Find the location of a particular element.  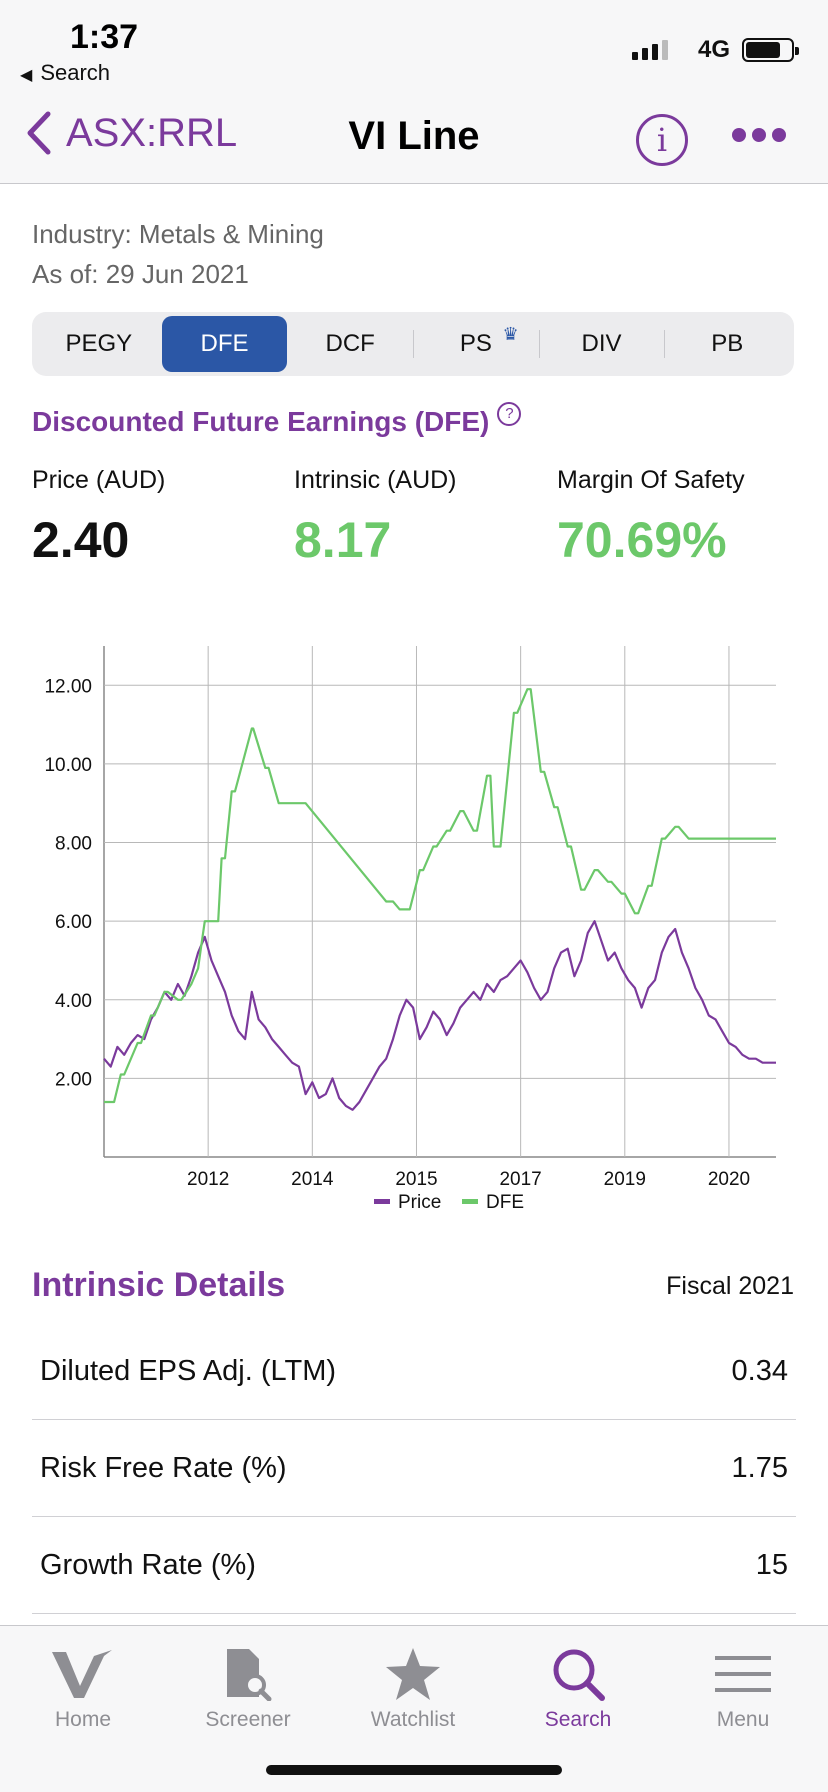

more-icon is located at coordinates (759, 135).